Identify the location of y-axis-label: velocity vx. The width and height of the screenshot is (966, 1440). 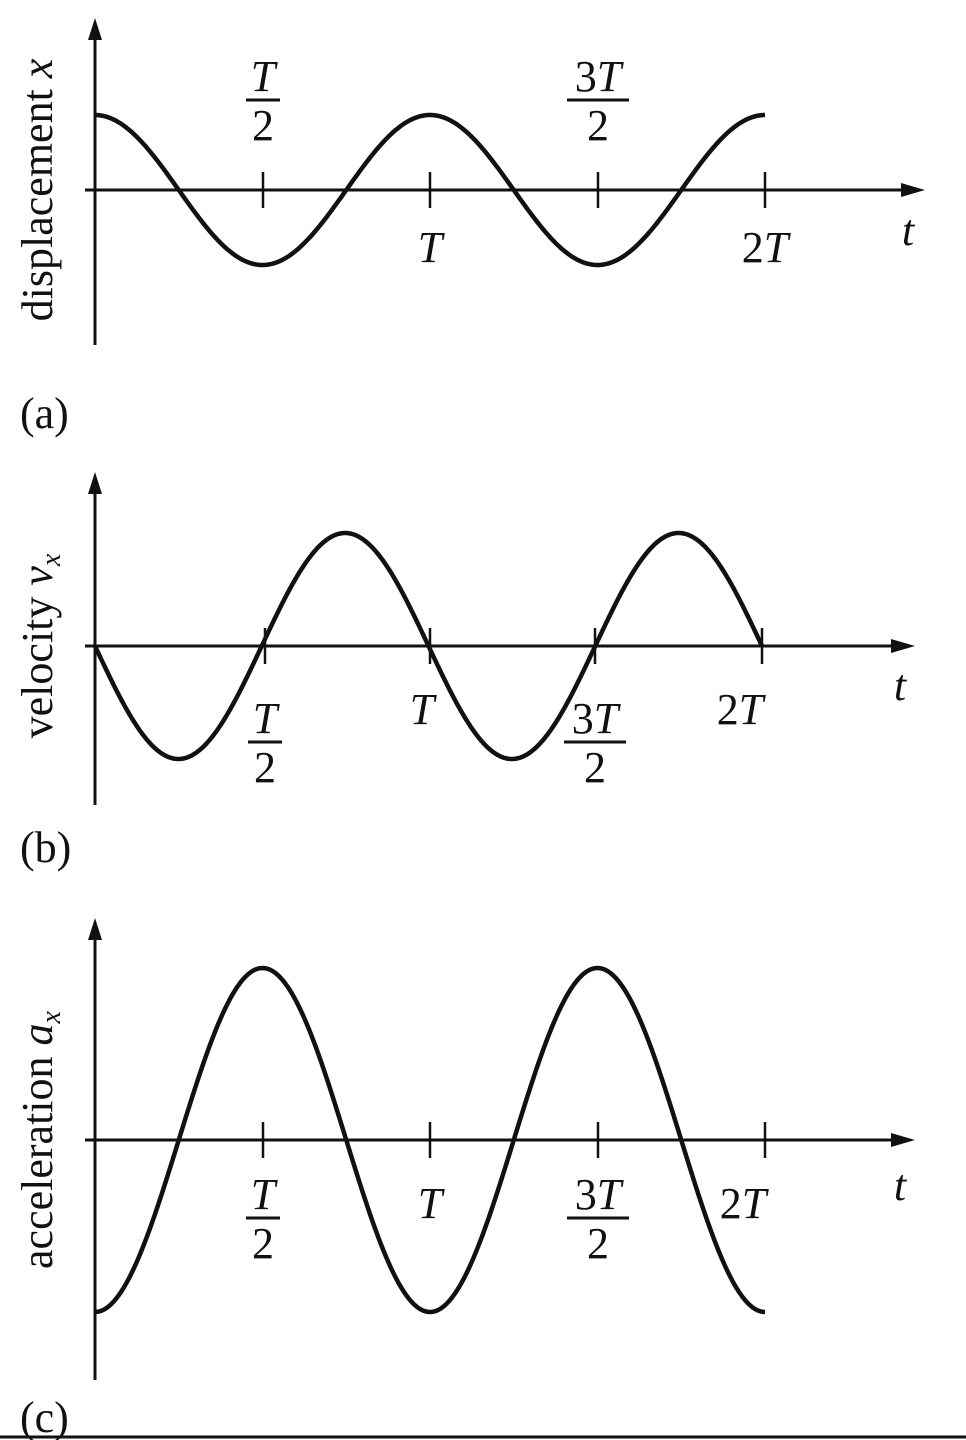
(40, 645).